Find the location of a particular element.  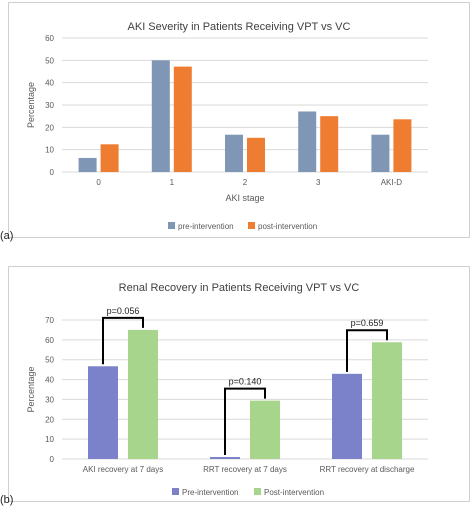

legend-label: post-intervention is located at coordinates (287, 226).